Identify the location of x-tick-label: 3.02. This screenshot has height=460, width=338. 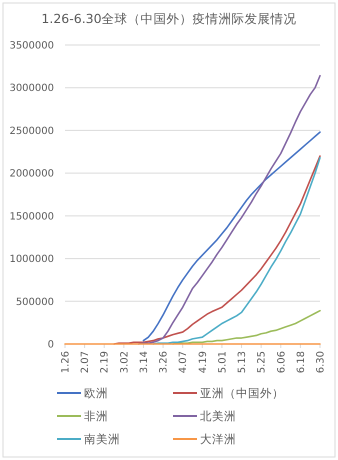
(124, 362).